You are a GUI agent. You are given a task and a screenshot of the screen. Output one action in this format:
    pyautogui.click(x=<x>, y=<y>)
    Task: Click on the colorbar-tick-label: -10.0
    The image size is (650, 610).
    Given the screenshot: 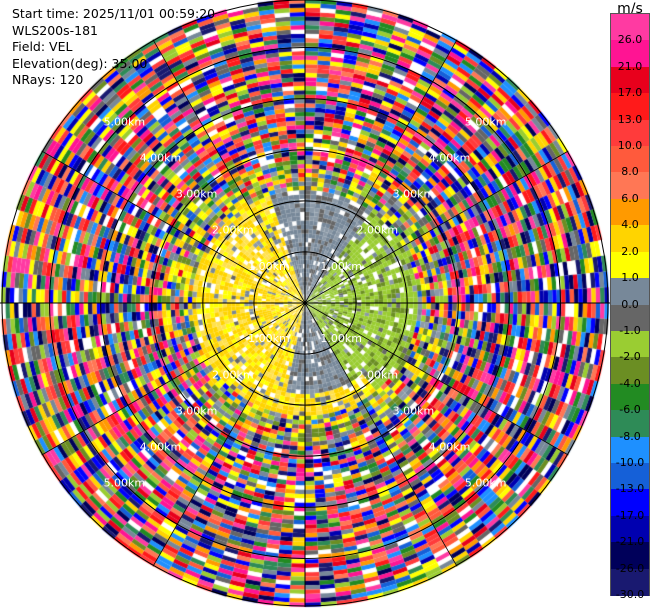 What is the action you would take?
    pyautogui.click(x=630, y=462)
    